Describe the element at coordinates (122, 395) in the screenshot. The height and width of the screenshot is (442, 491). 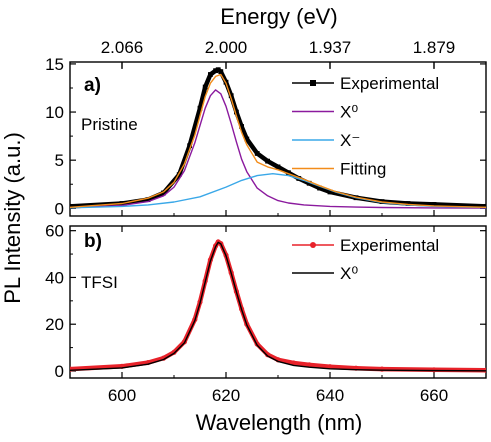
I see `x-tick-label: 600` at that location.